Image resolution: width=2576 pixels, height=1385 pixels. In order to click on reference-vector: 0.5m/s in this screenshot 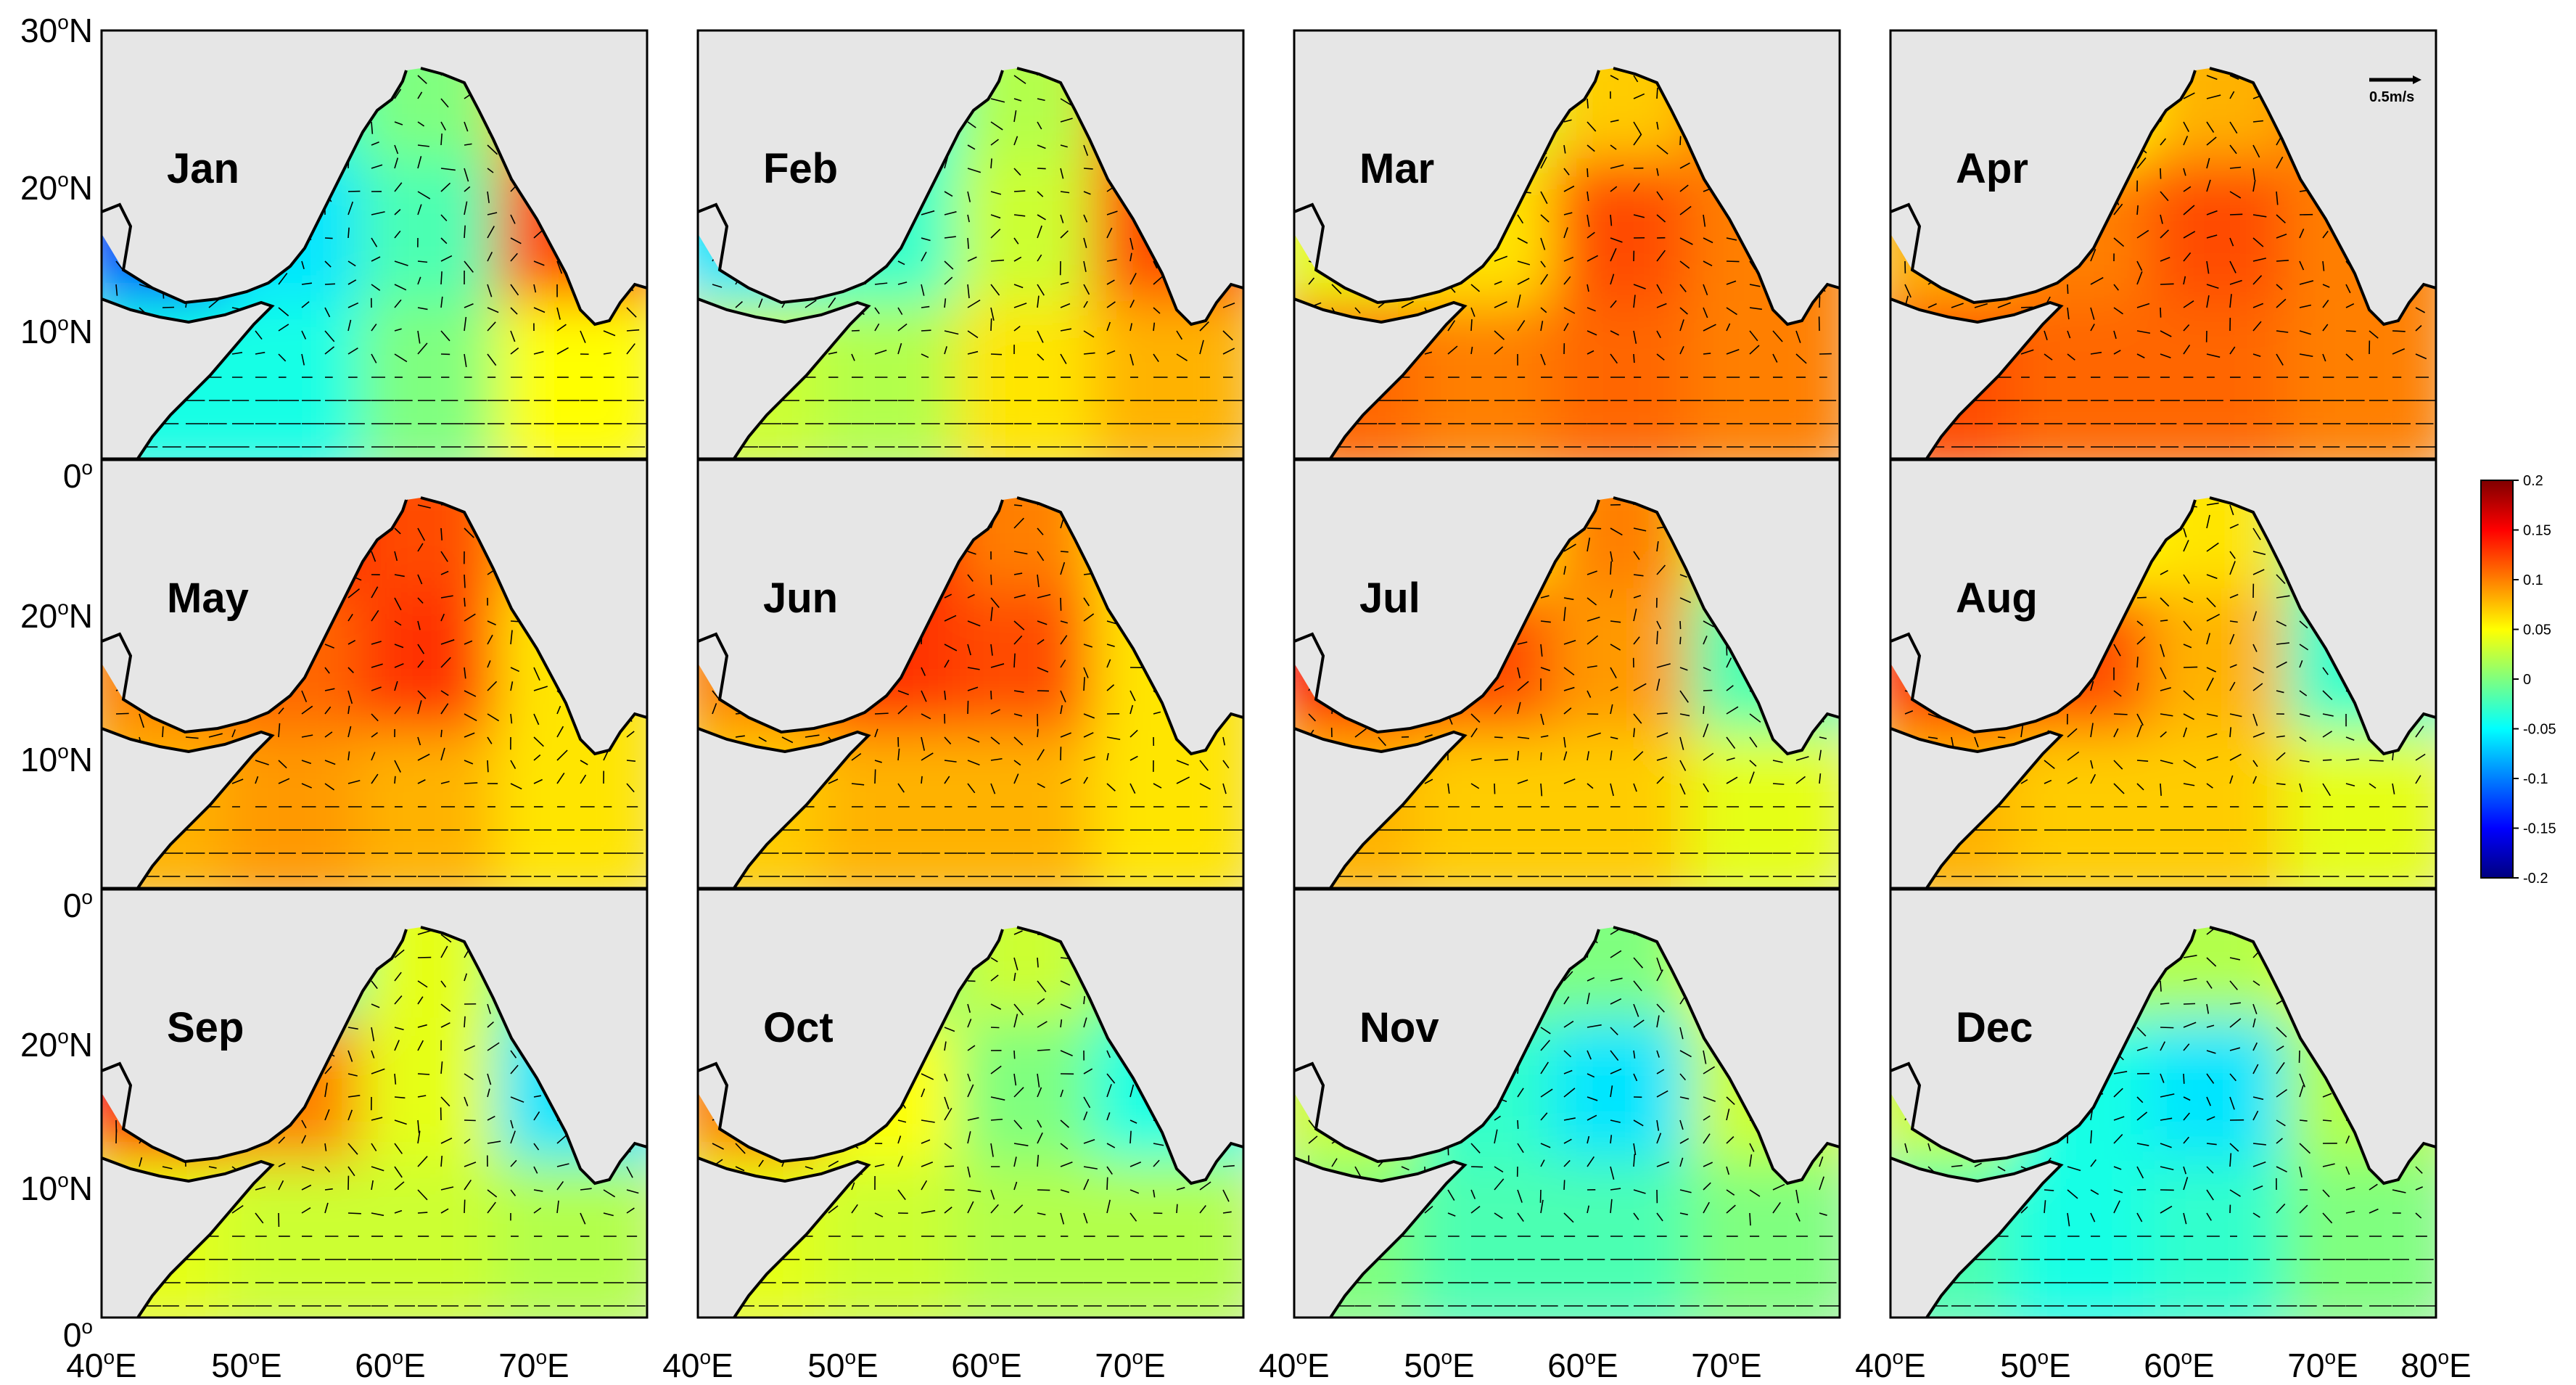, I will do `click(2395, 90)`.